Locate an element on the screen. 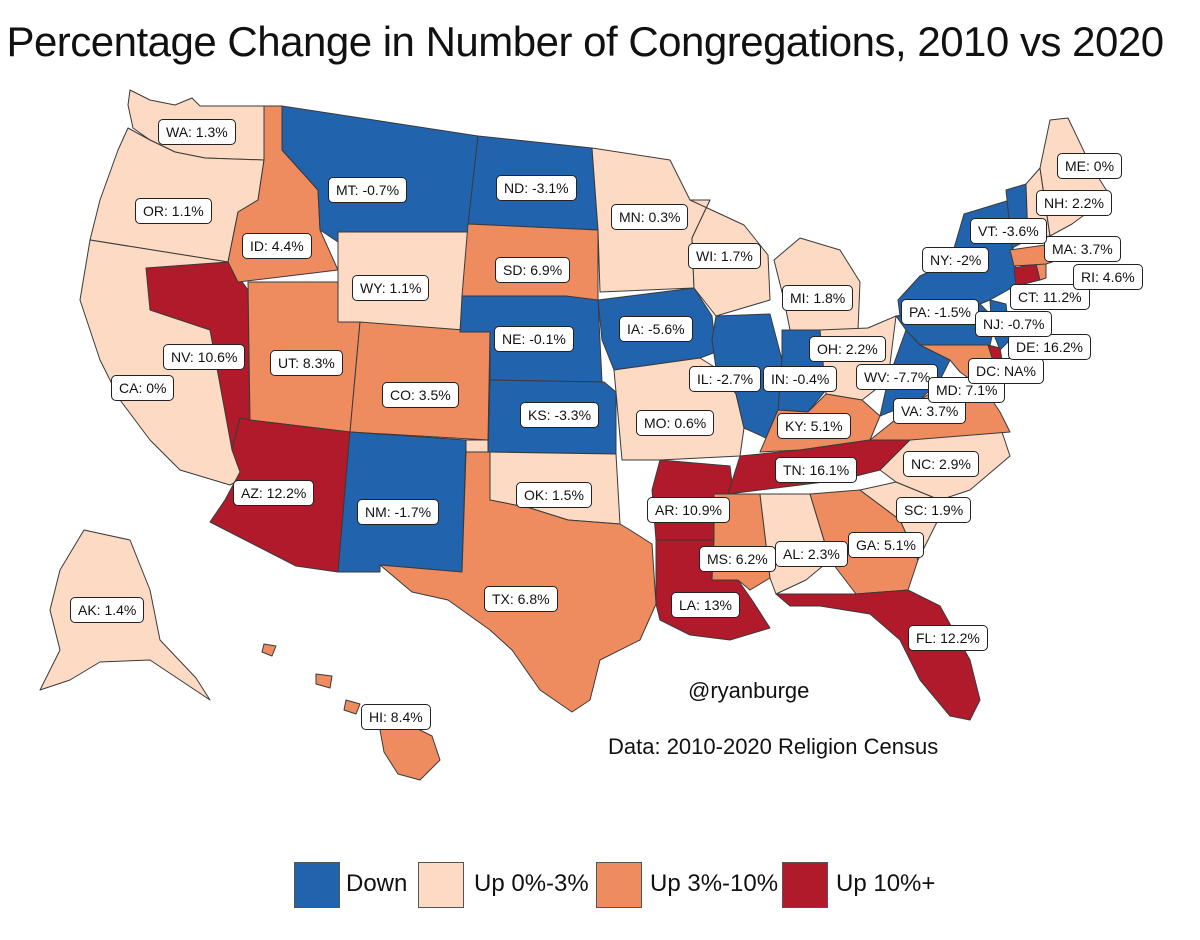 This screenshot has height=940, width=1200. state-label-id: ID: 4.4% is located at coordinates (277, 246).